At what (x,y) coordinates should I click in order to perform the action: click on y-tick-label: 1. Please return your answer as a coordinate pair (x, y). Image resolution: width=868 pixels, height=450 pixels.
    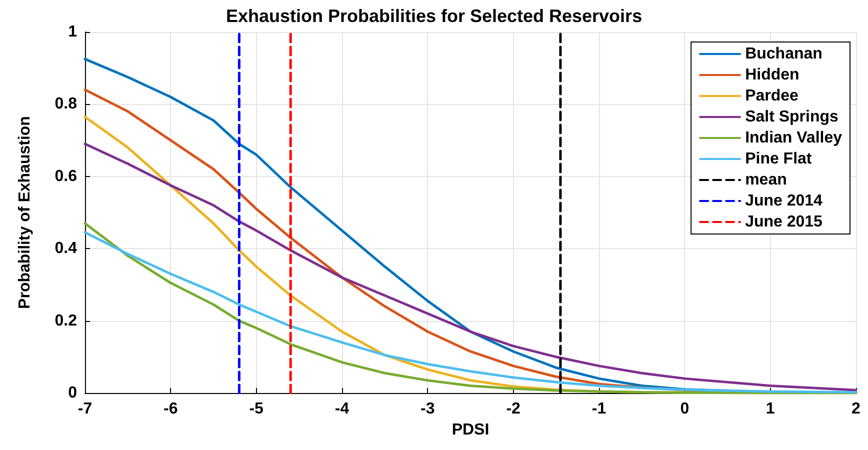
    Looking at the image, I should click on (73, 32).